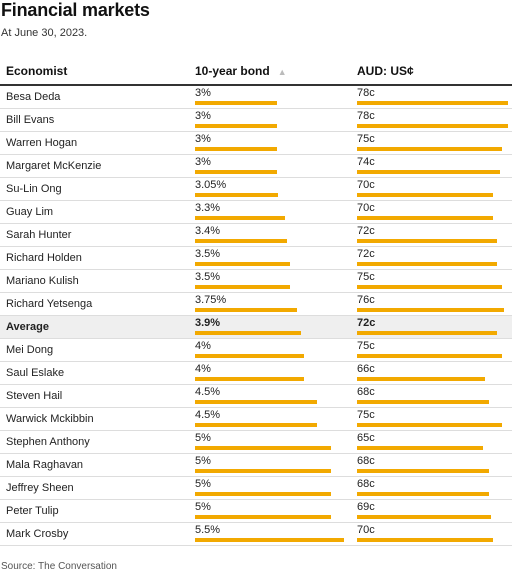 Image resolution: width=520 pixels, height=577 pixels. I want to click on table-header-row: Economist 10-year bond ▲ AUD: US¢, so click(256, 71).